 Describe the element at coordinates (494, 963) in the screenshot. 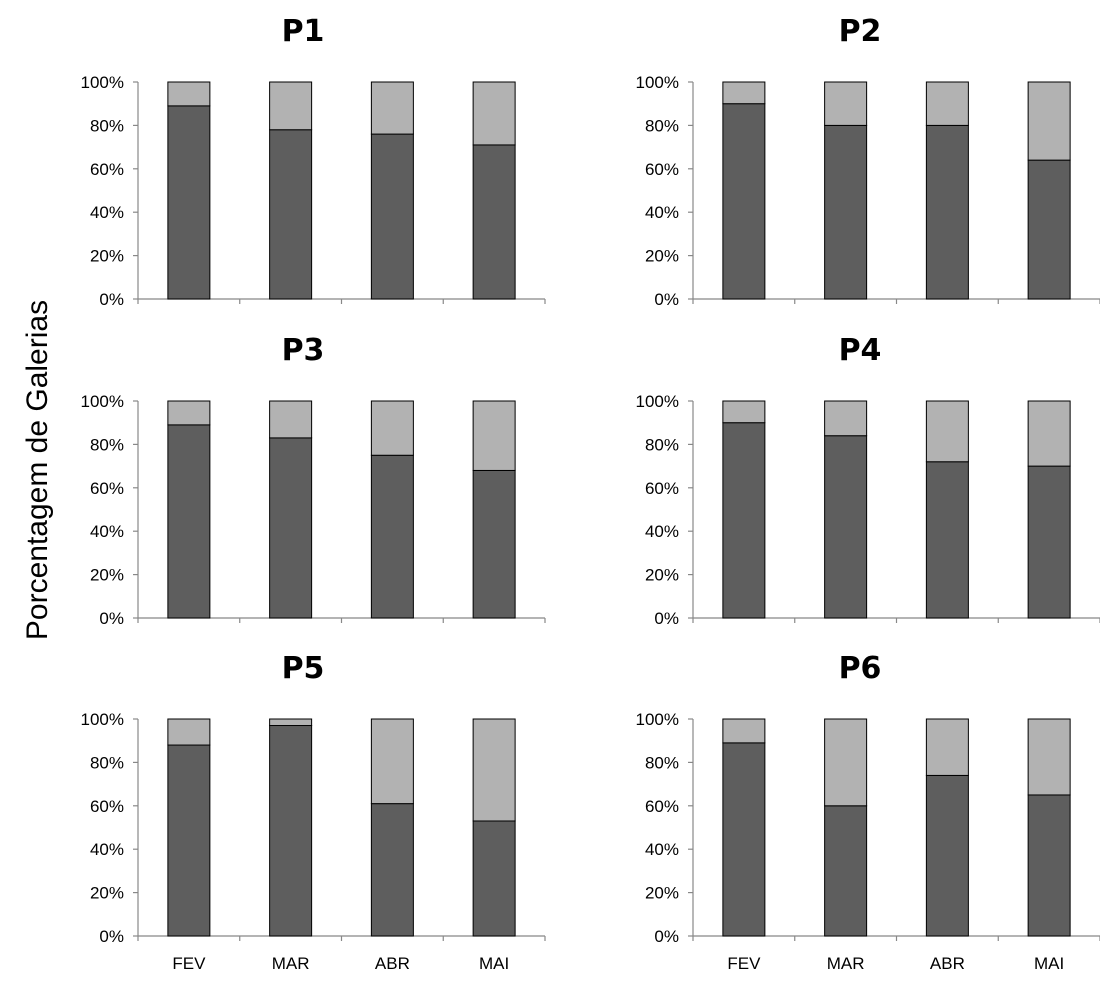

I see `x-tick-label: MAI` at that location.